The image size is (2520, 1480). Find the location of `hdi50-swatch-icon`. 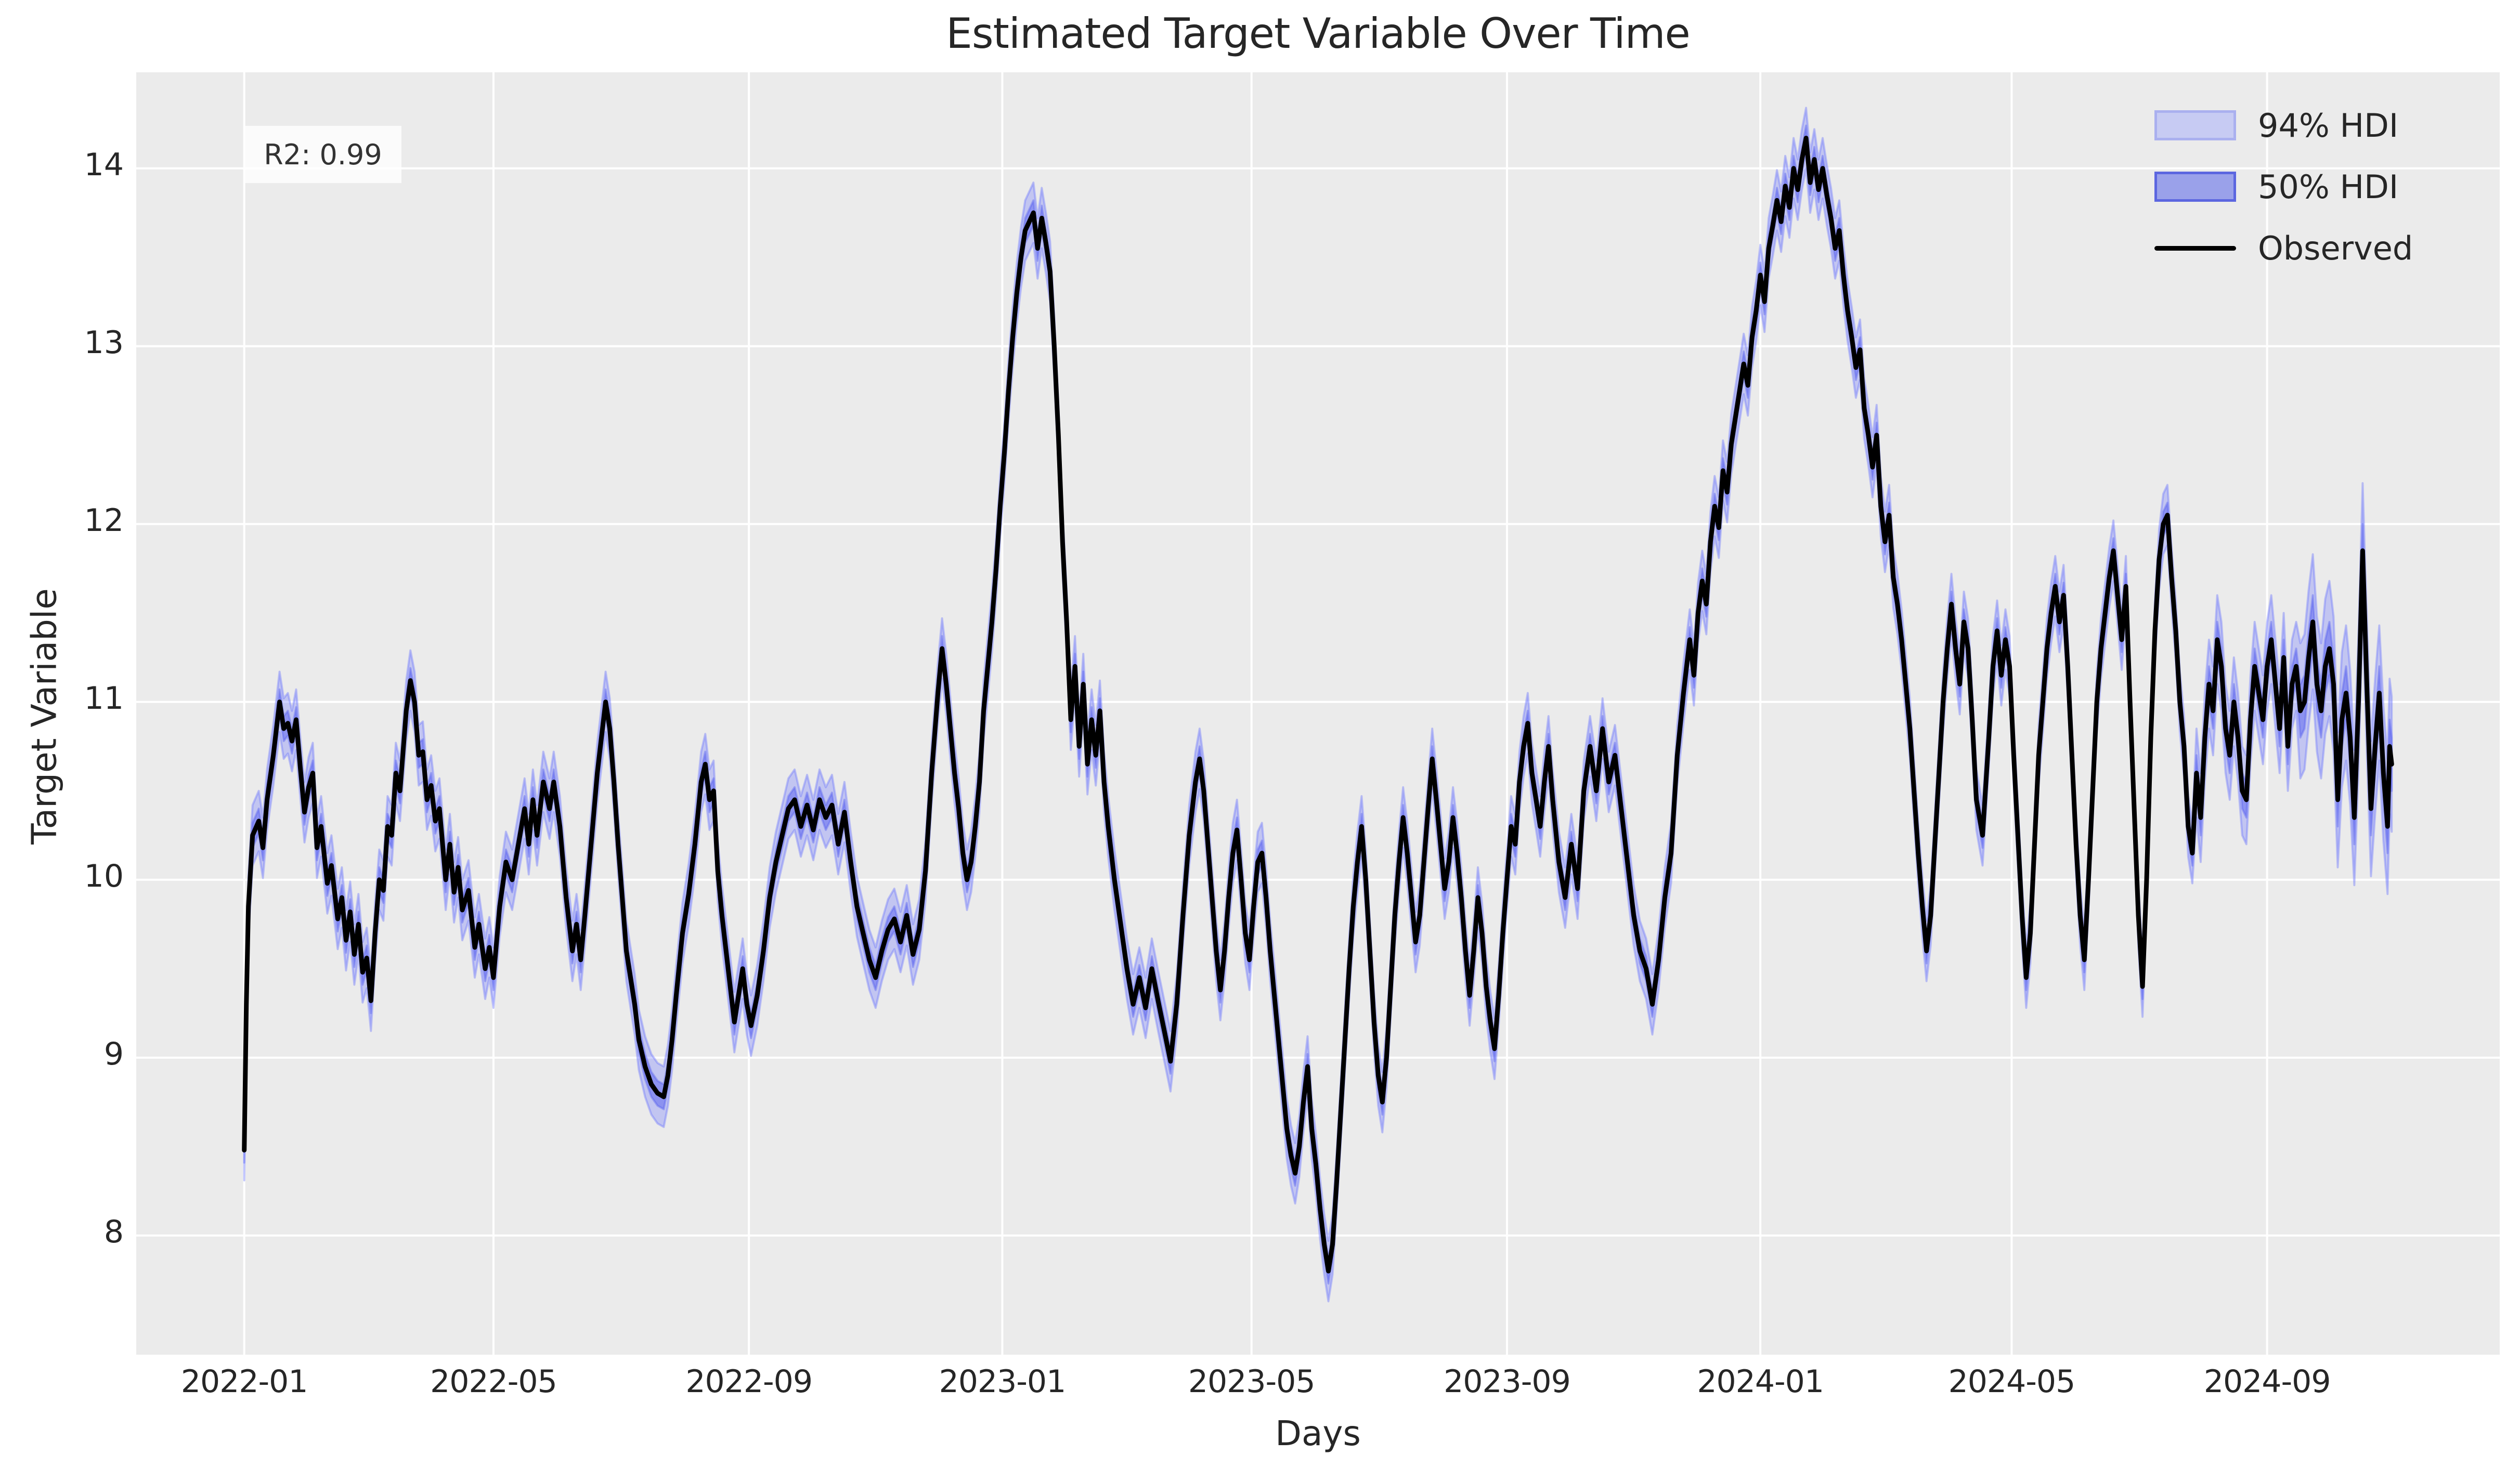

hdi50-swatch-icon is located at coordinates (2195, 187).